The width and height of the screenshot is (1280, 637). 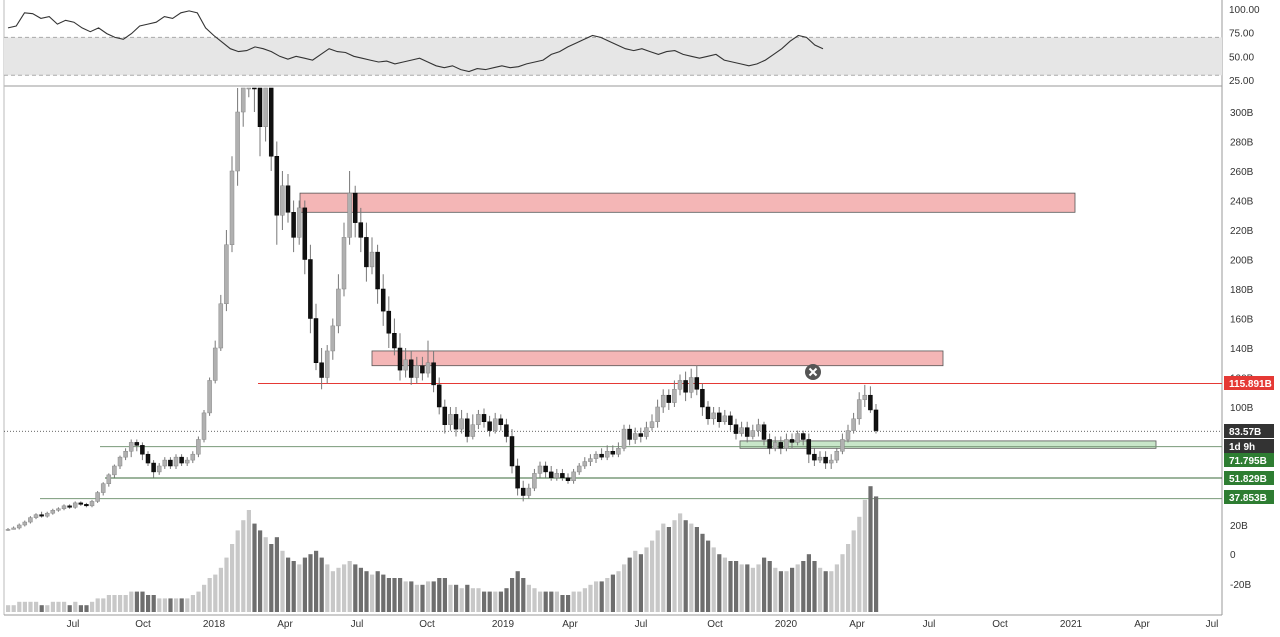 What do you see at coordinates (1241, 57) in the screenshot?
I see `oscillator-tick: 50.00` at bounding box center [1241, 57].